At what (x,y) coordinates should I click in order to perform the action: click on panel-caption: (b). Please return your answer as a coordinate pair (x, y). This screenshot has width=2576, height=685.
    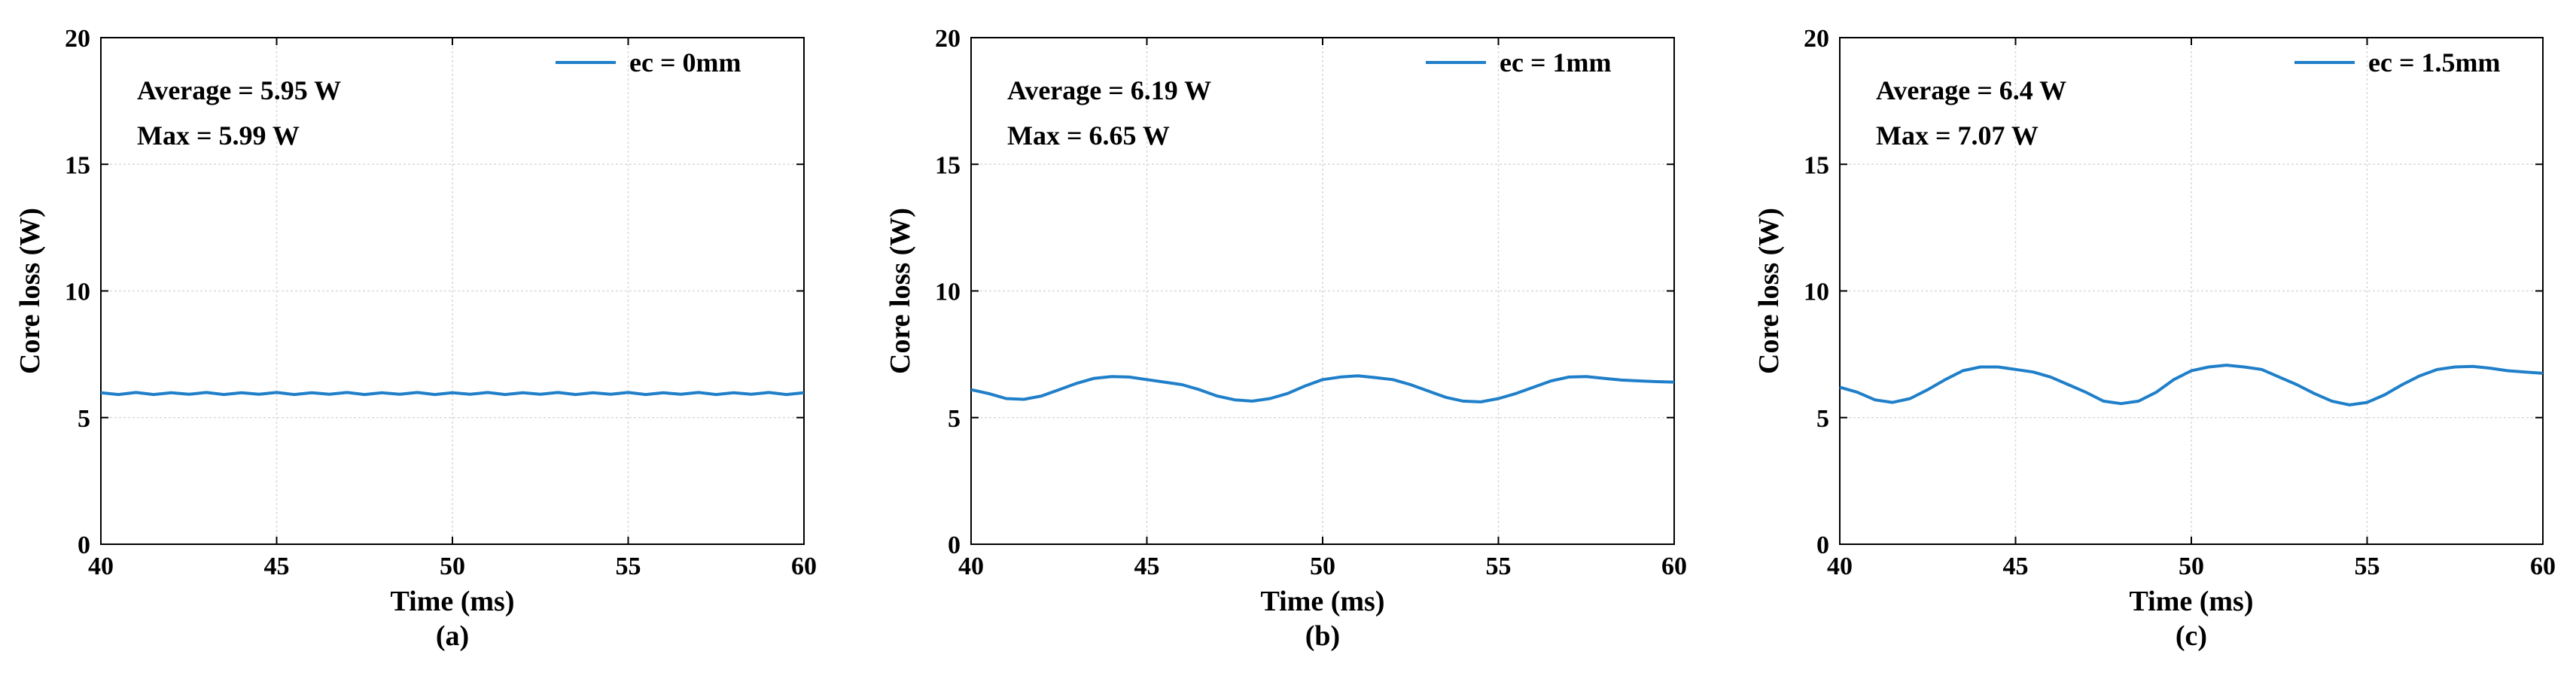
    Looking at the image, I should click on (1323, 636).